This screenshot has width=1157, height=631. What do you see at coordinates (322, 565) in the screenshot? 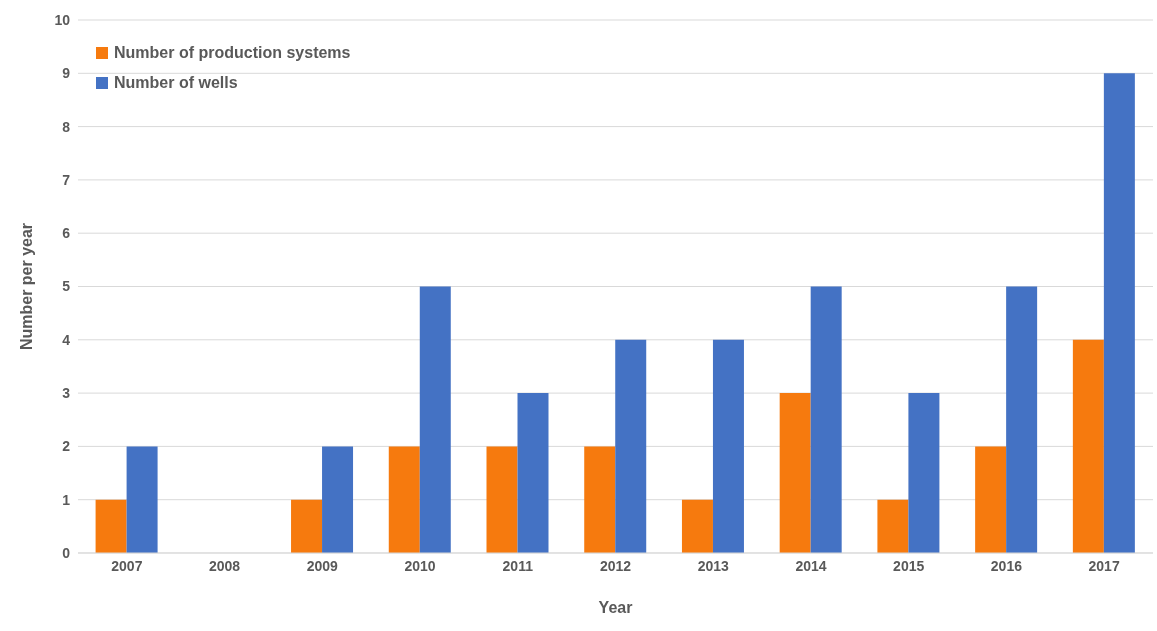
I see `x-tick-label: 2009` at bounding box center [322, 565].